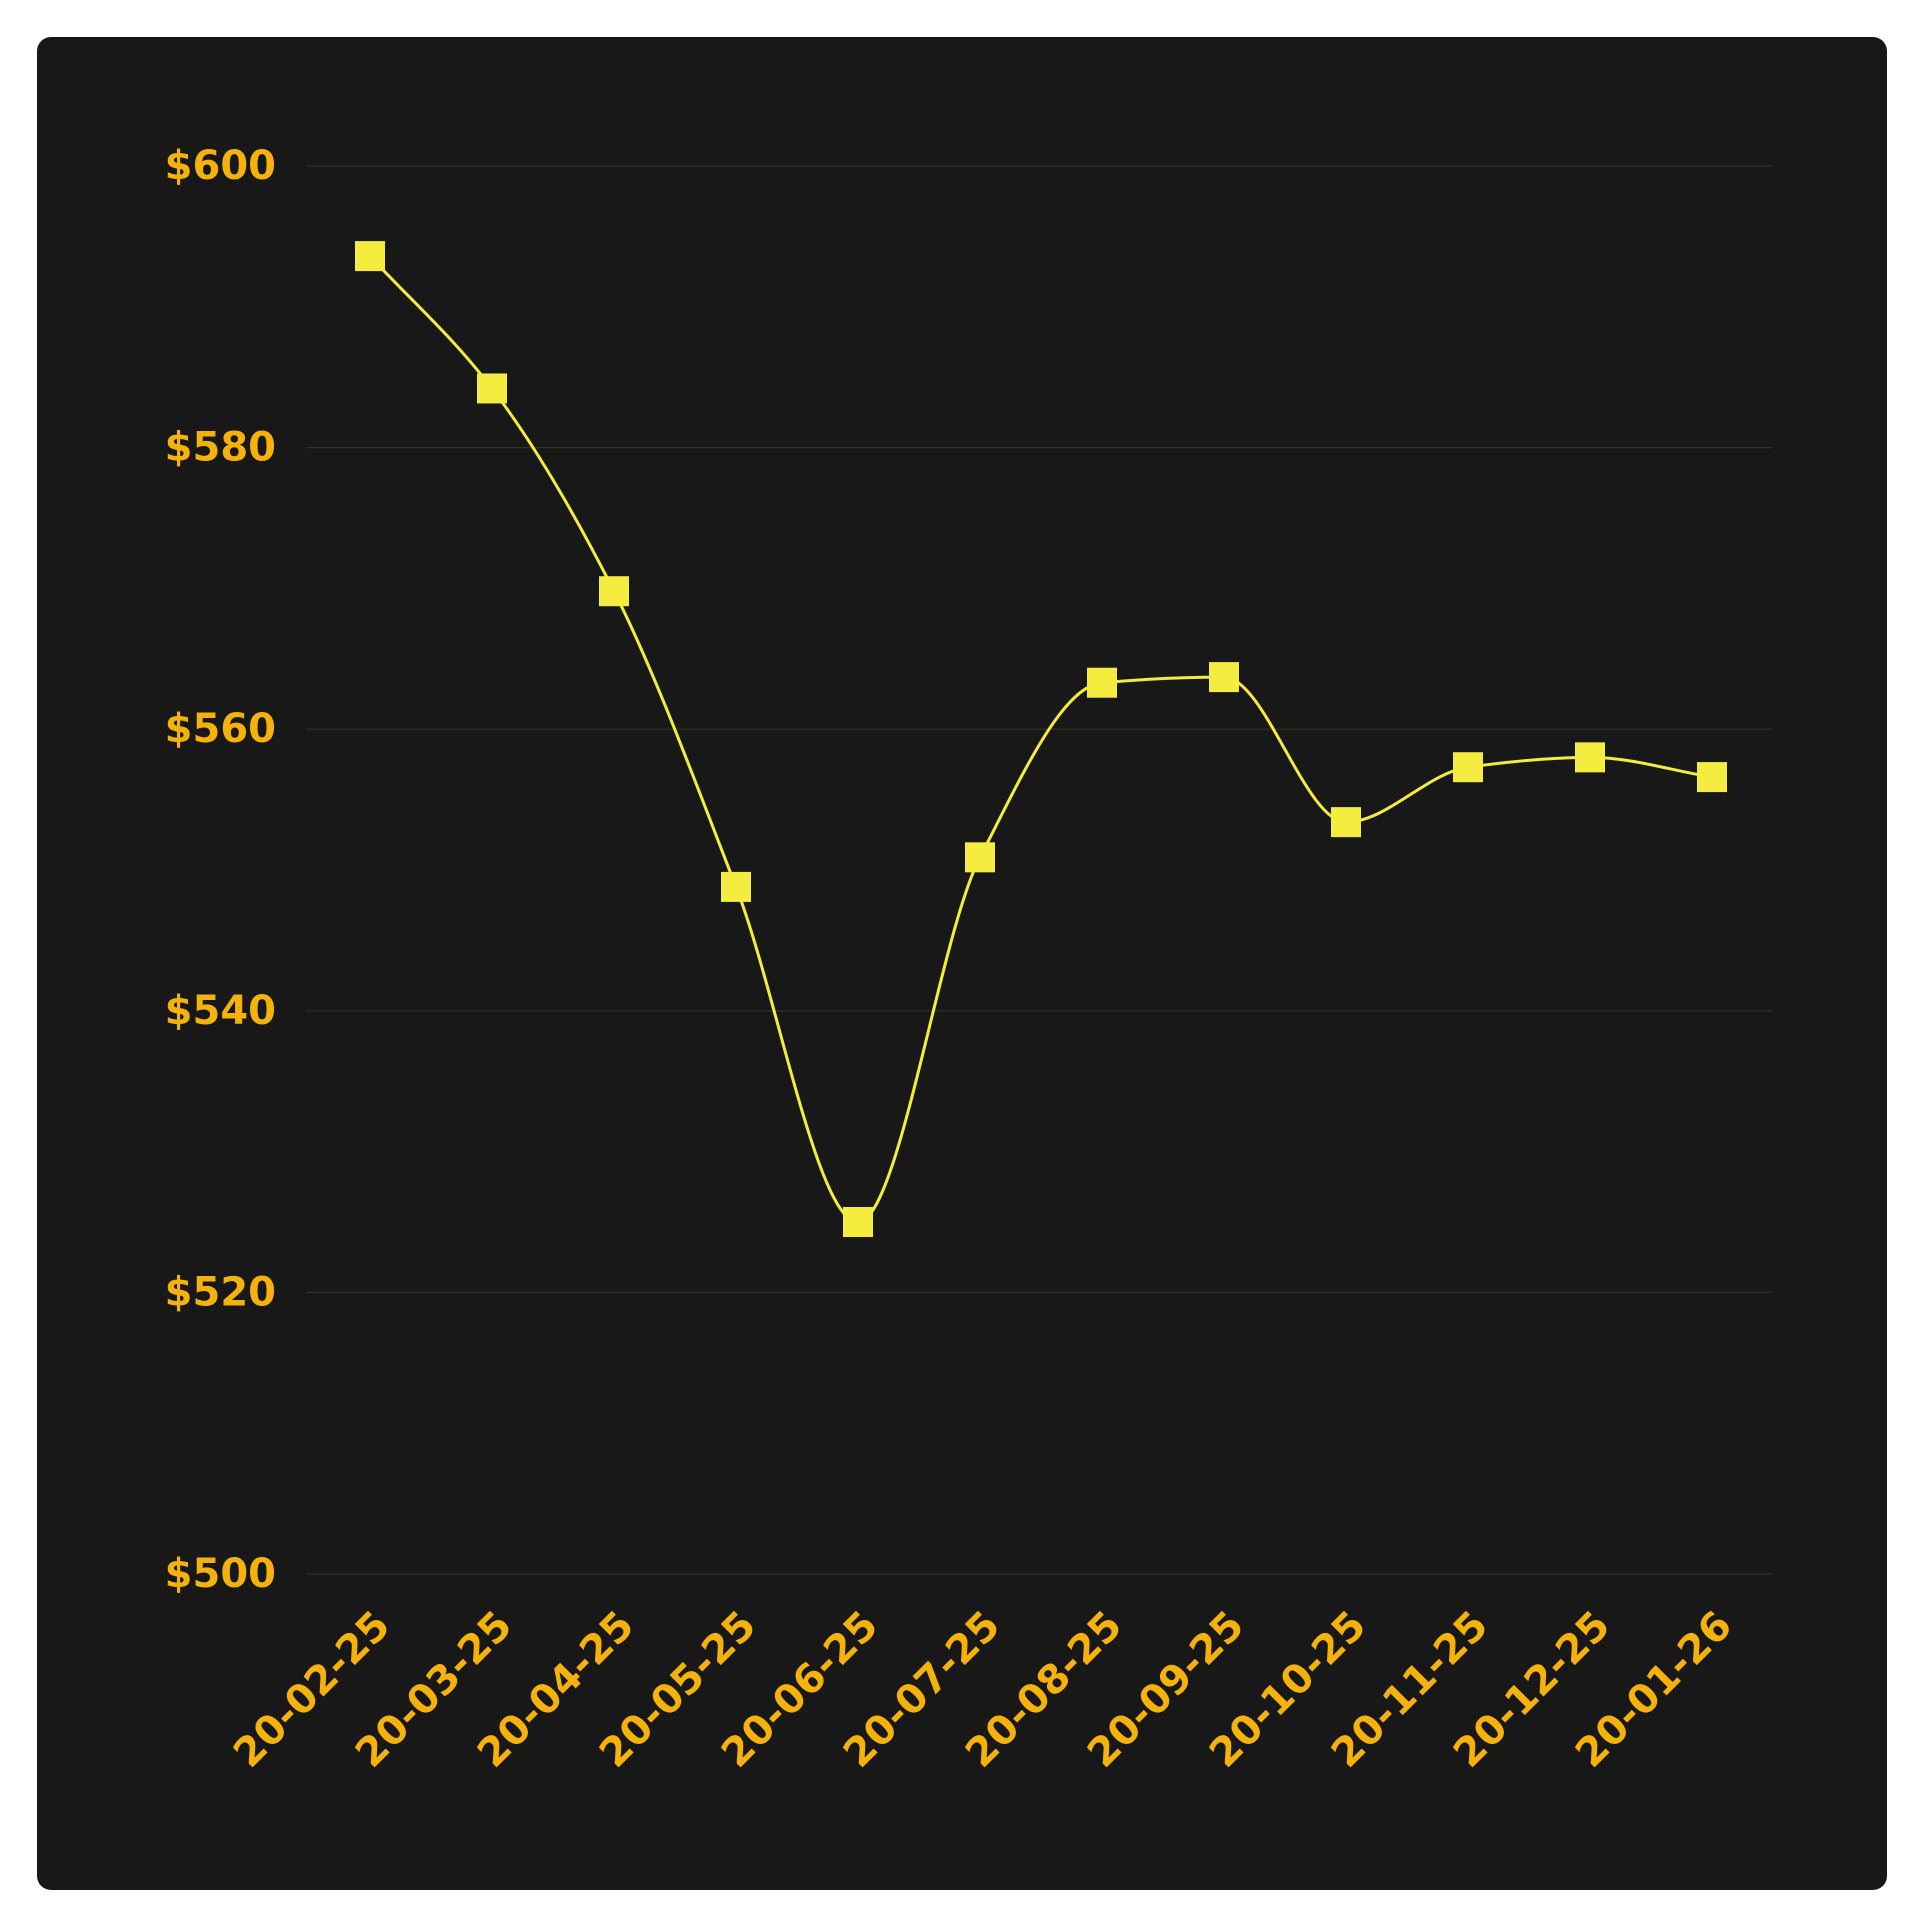  Describe the element at coordinates (220, 729) in the screenshot. I see `y-tick-label: $560` at that location.